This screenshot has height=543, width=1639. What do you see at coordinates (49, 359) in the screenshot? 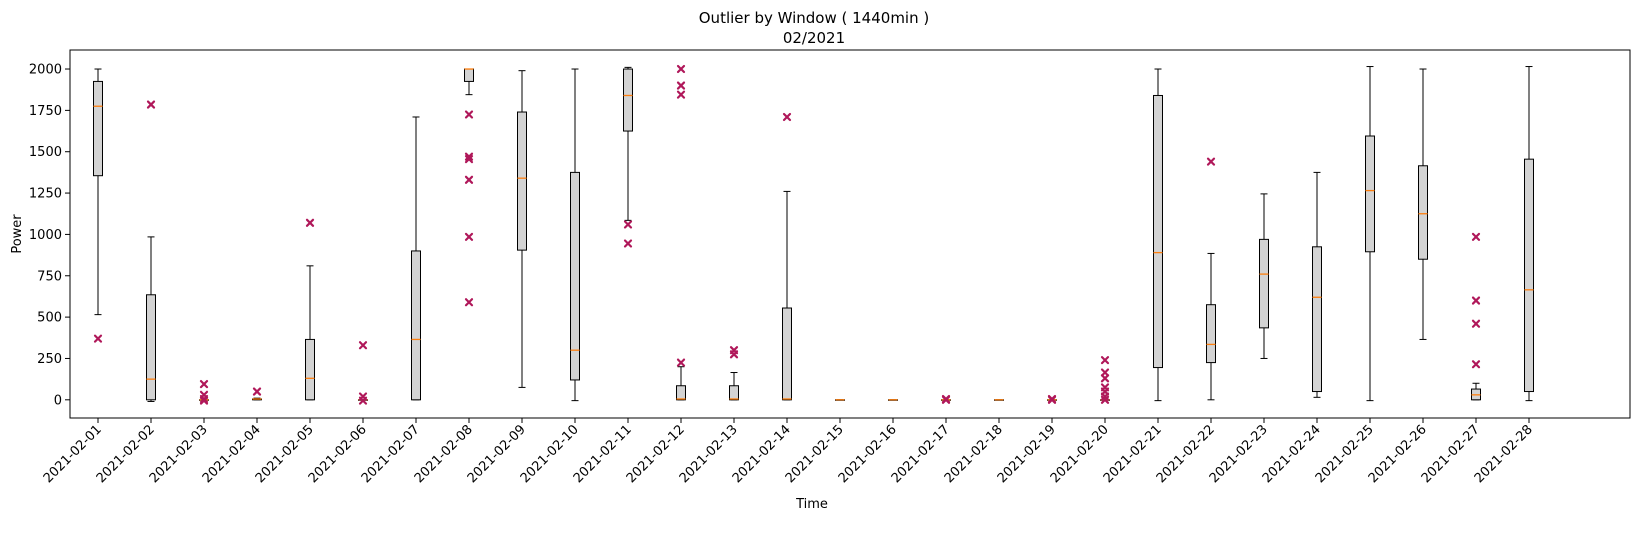
I see `y-tick-label: 250` at bounding box center [49, 359].